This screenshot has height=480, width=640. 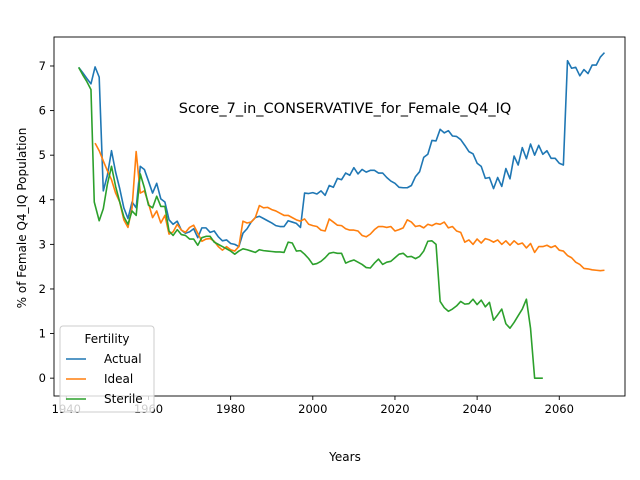 I want to click on x-tick-label: 2020, so click(x=394, y=409).